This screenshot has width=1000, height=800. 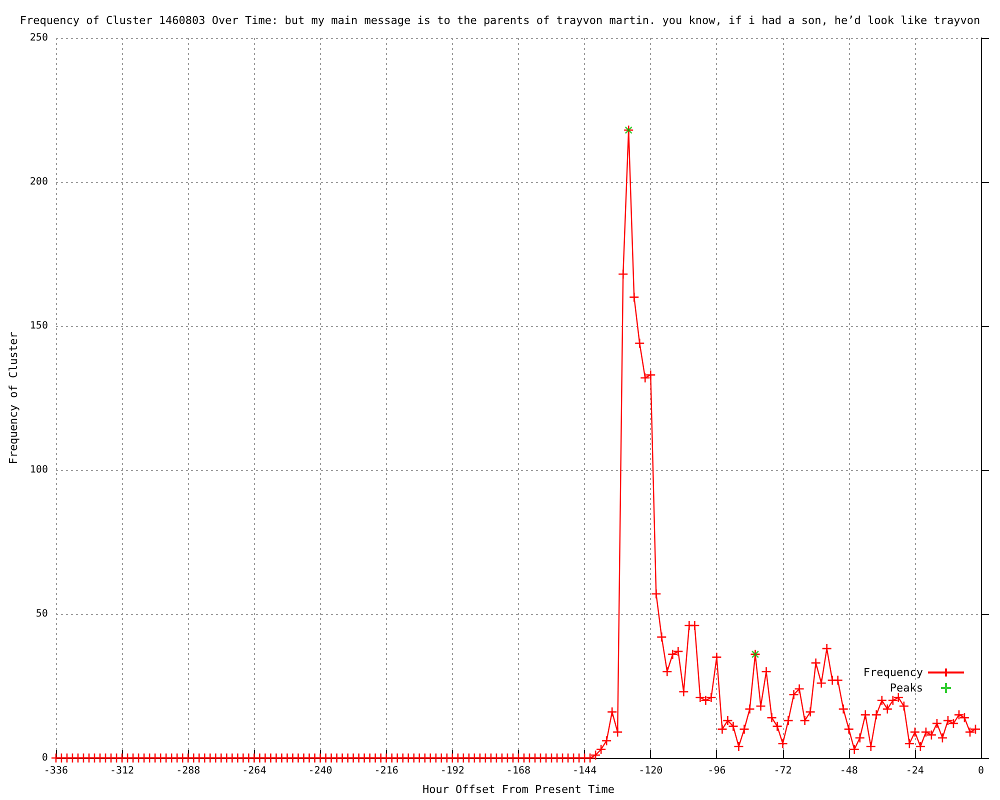 I want to click on x-tick-label: -216, so click(x=386, y=771).